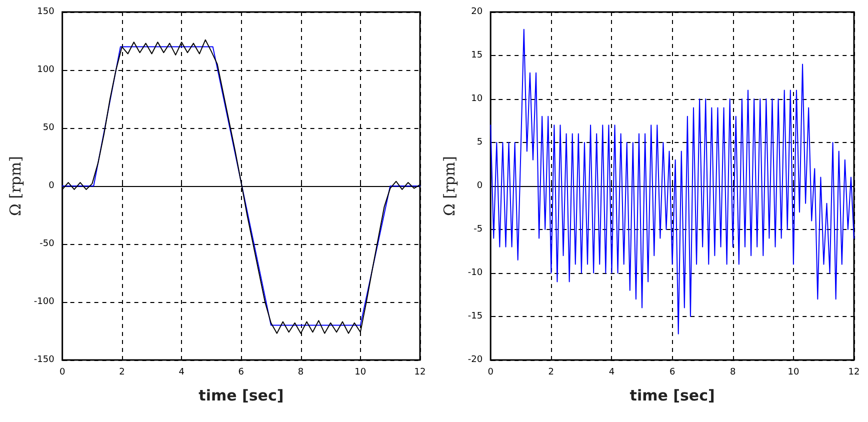 The height and width of the screenshot is (422, 868). I want to click on y-tick-label: 10, so click(477, 99).